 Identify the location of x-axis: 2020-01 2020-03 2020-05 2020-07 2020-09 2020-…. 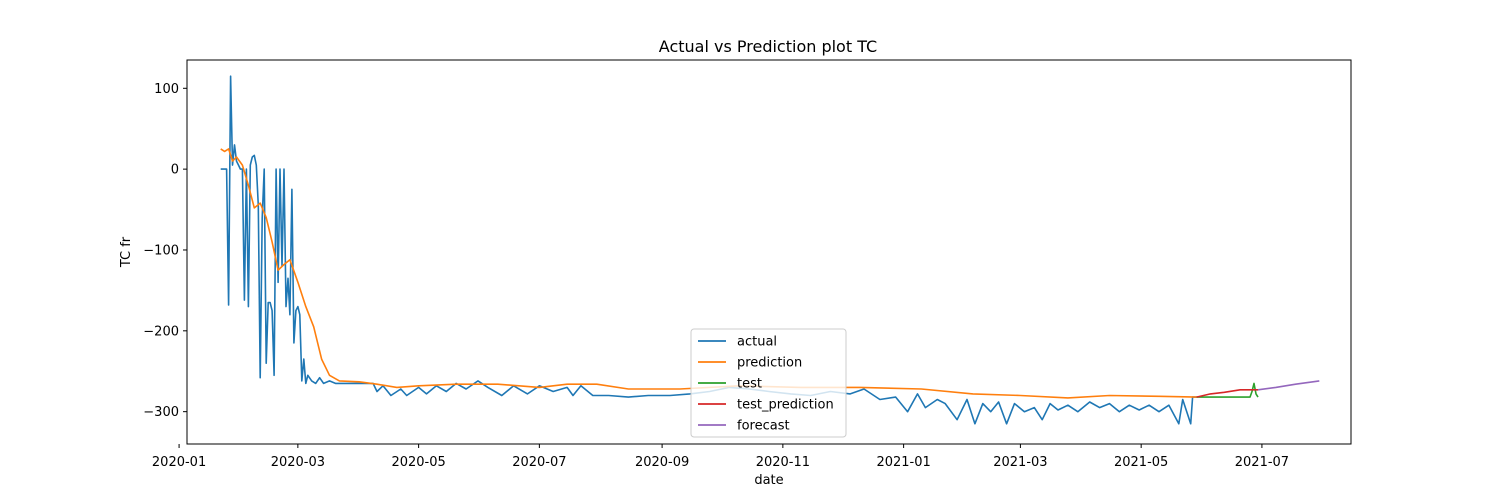
(720, 457).